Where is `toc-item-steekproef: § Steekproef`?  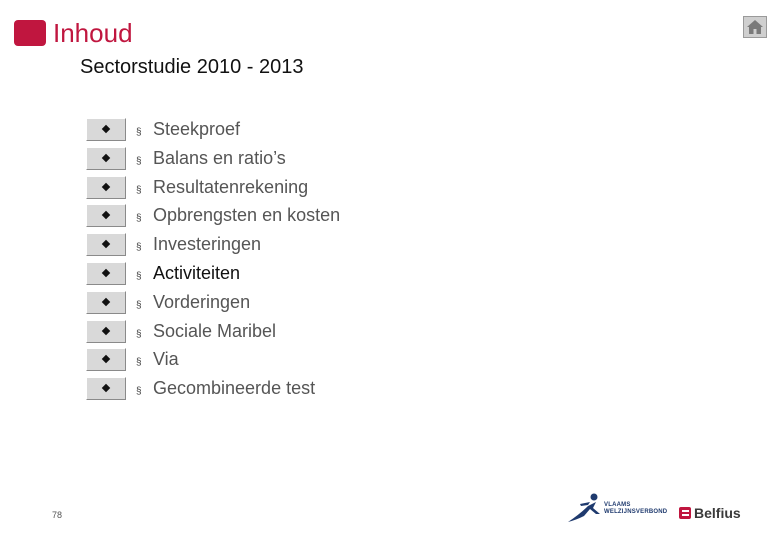
toc-item-steekproef: § Steekproef is located at coordinates (236, 129).